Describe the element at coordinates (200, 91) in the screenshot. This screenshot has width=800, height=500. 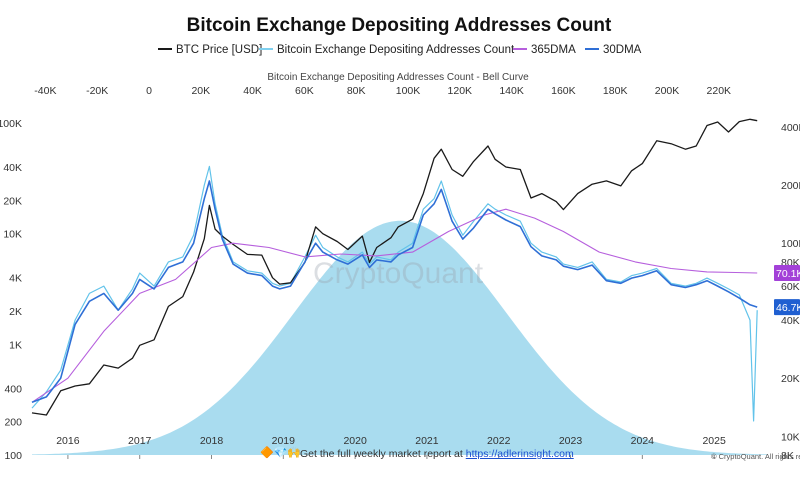
I see `top-tick: 20K` at that location.